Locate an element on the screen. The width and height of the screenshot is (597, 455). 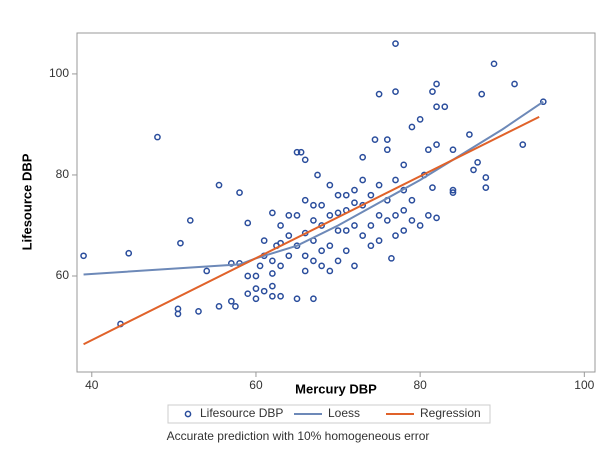
x-axis-label: Mercury DBP is located at coordinates (336, 388).